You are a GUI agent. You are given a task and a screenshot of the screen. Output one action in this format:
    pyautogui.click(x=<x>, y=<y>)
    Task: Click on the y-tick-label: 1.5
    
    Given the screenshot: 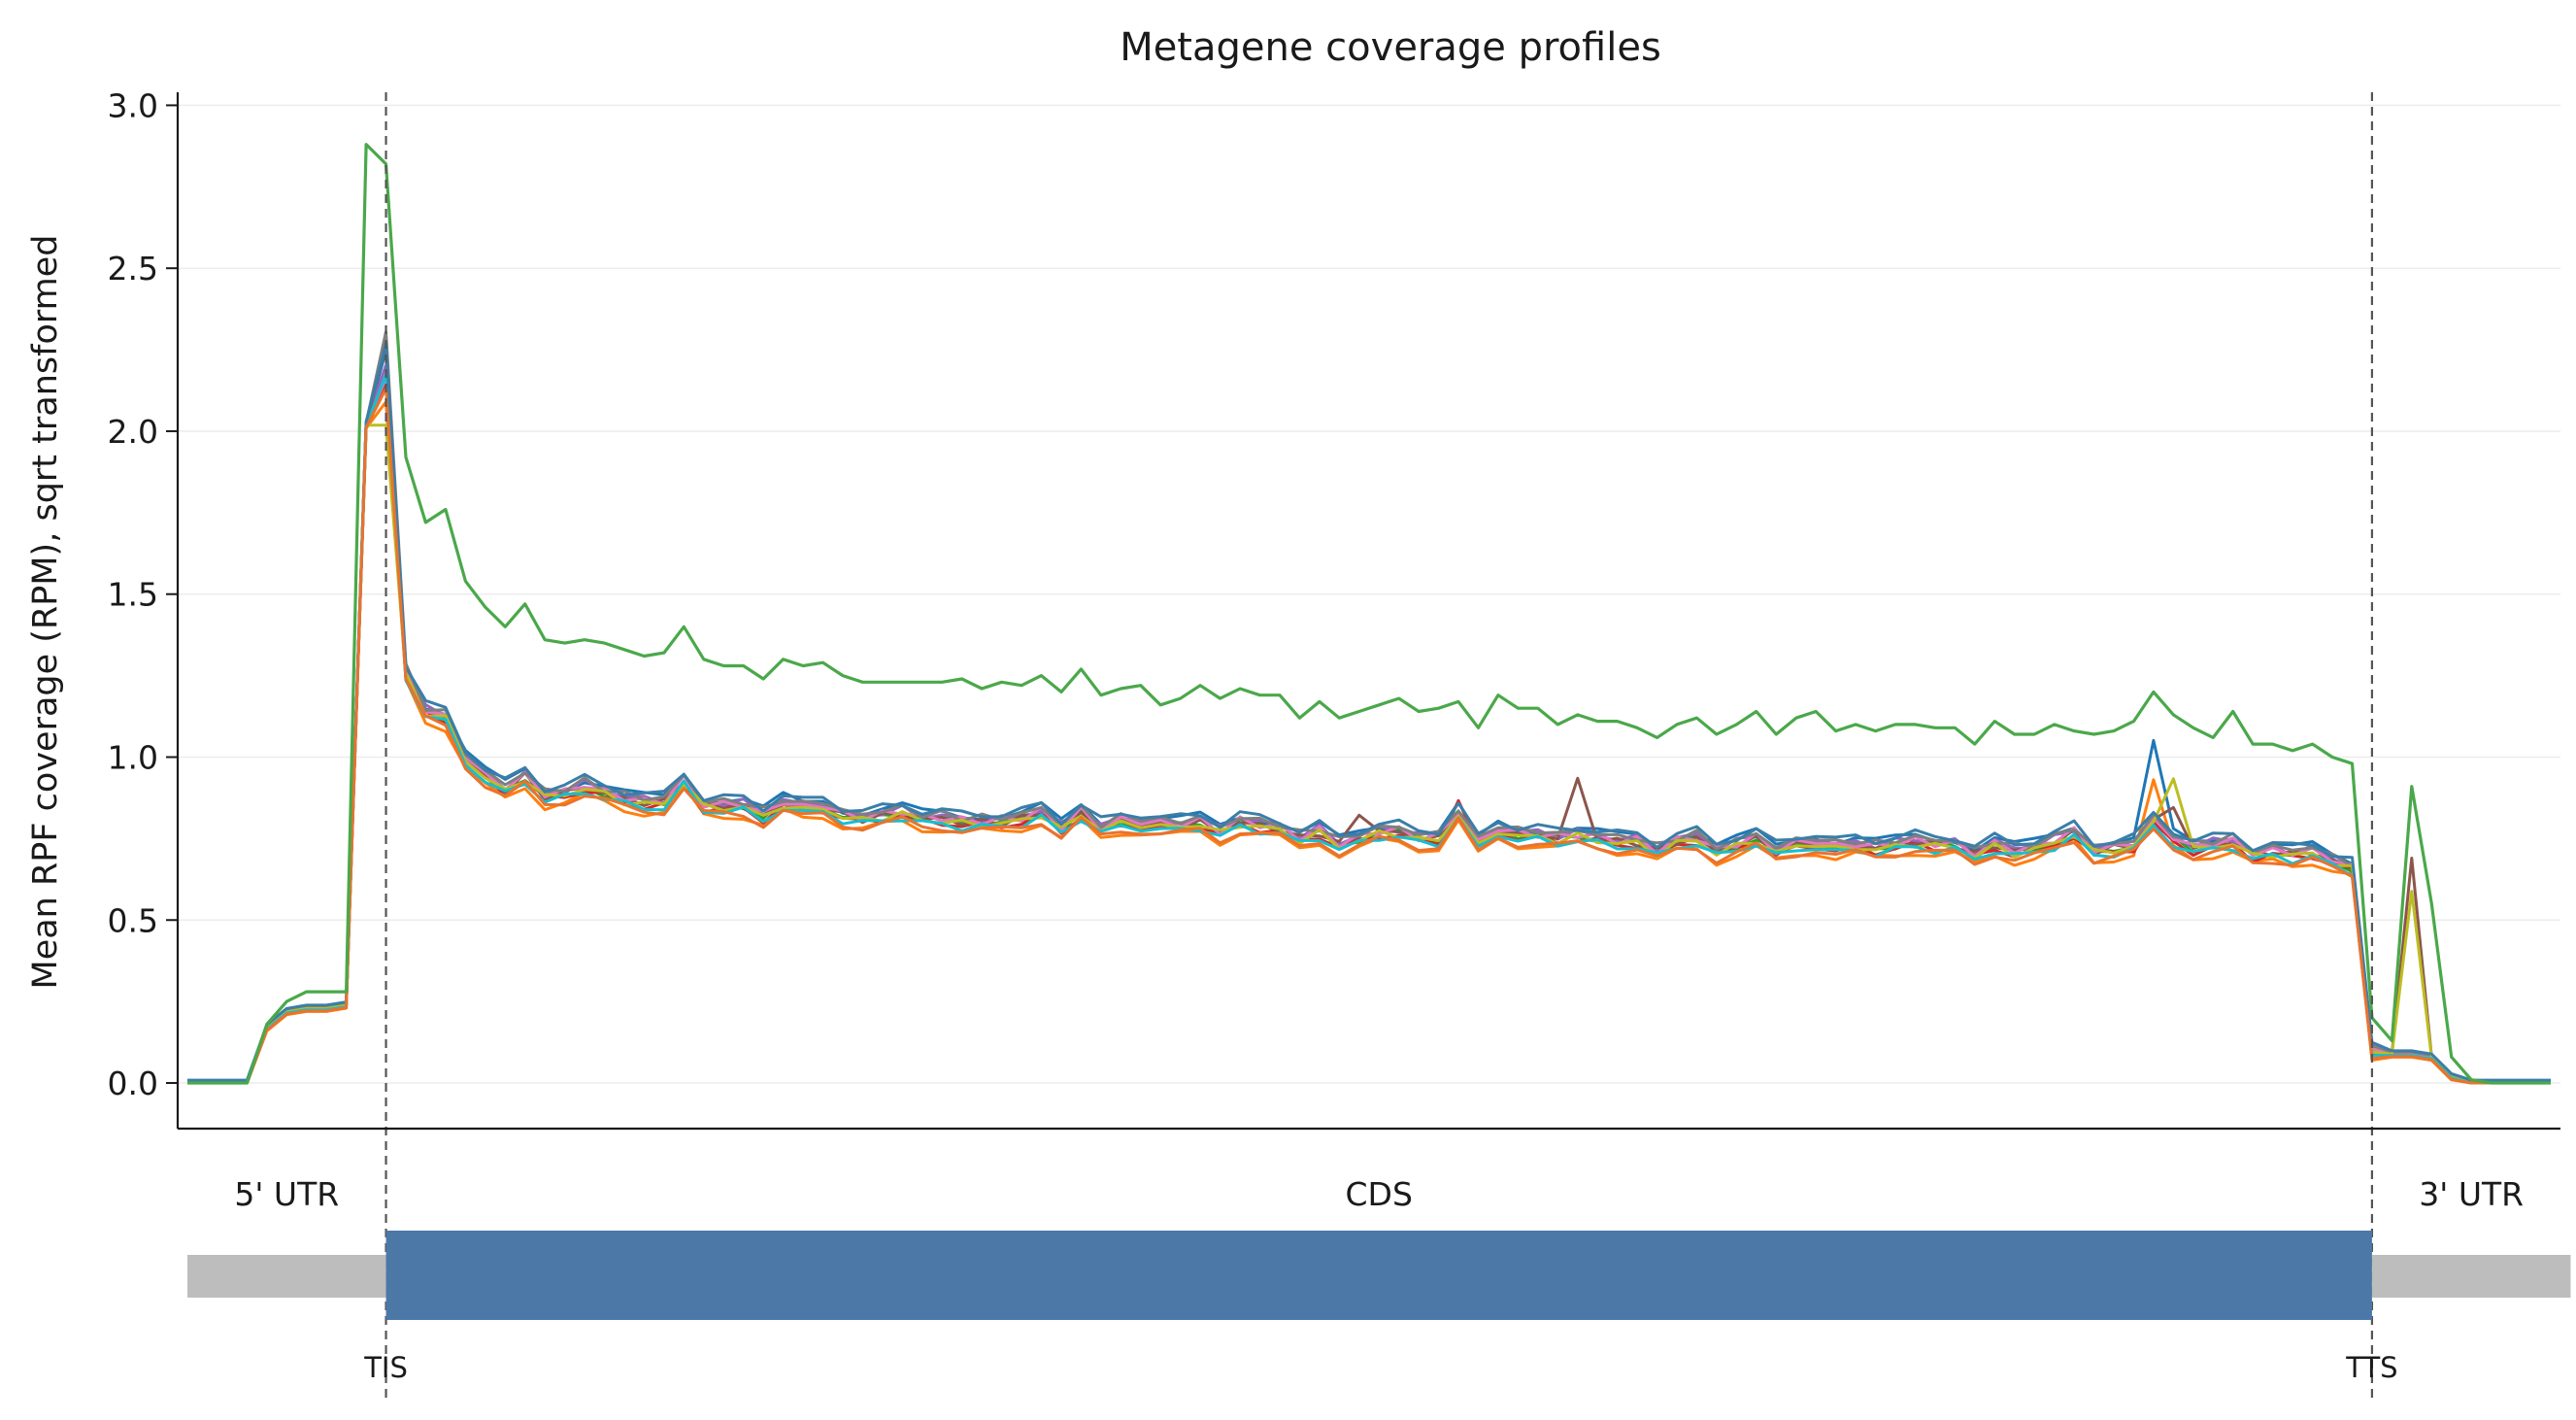 What is the action you would take?
    pyautogui.click(x=133, y=595)
    